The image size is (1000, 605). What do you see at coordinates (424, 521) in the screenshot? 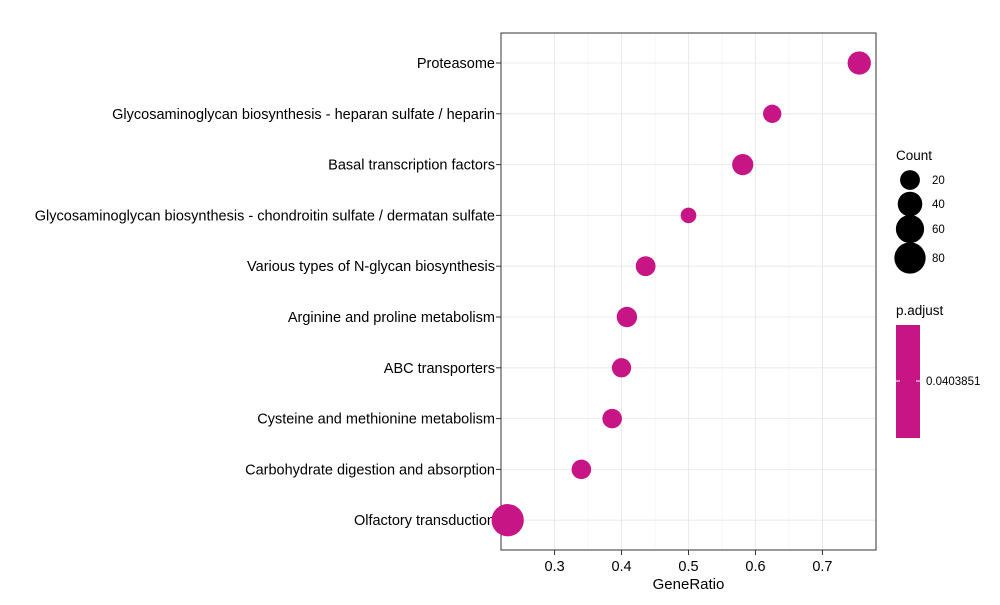
I see `y-tick-label: Olfactory transduction` at bounding box center [424, 521].